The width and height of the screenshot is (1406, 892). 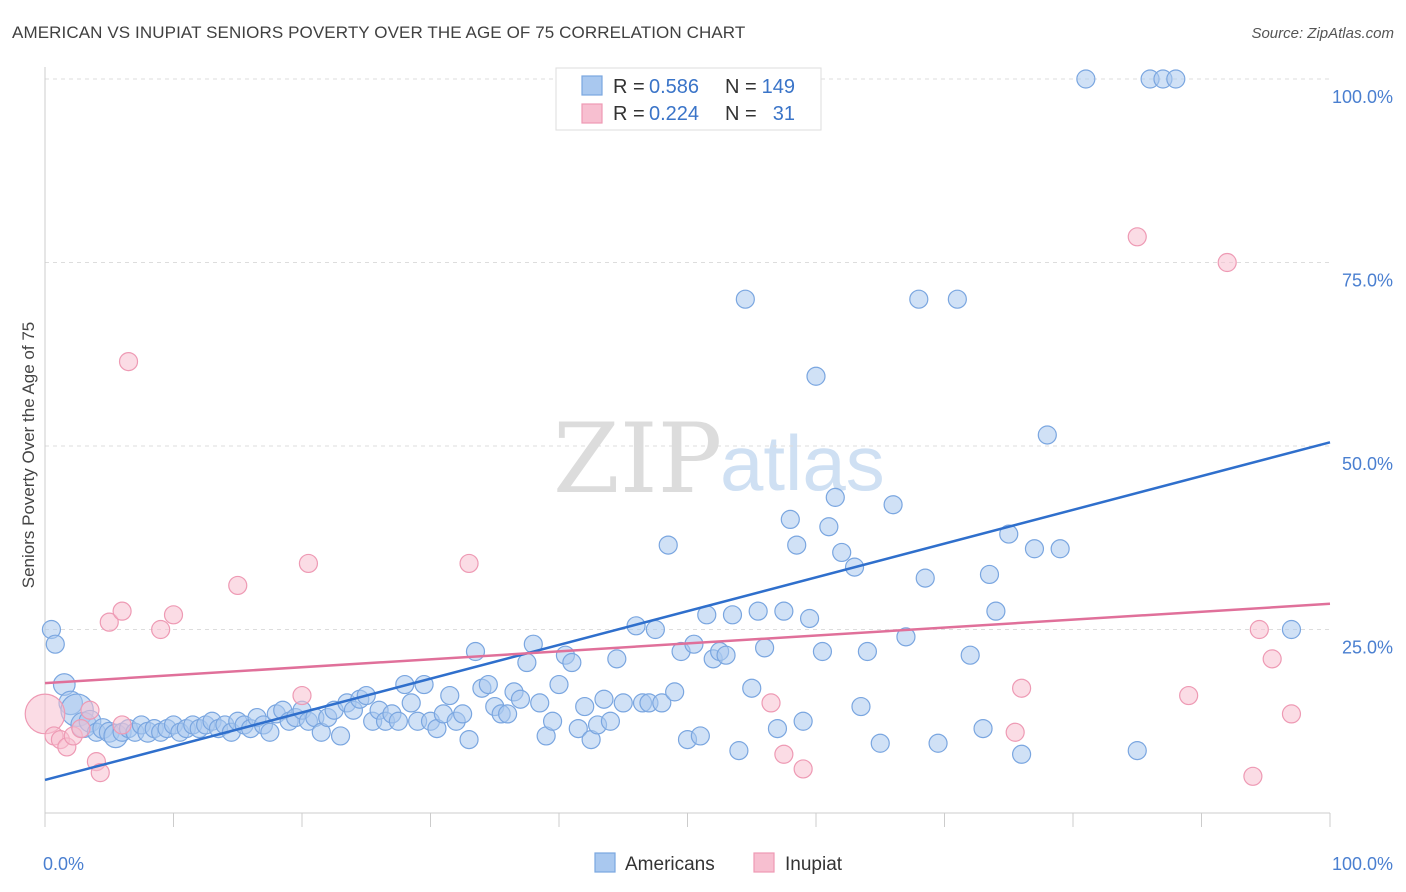 I want to click on y-tick-label-2: 50.0%, so click(x=1367, y=464).